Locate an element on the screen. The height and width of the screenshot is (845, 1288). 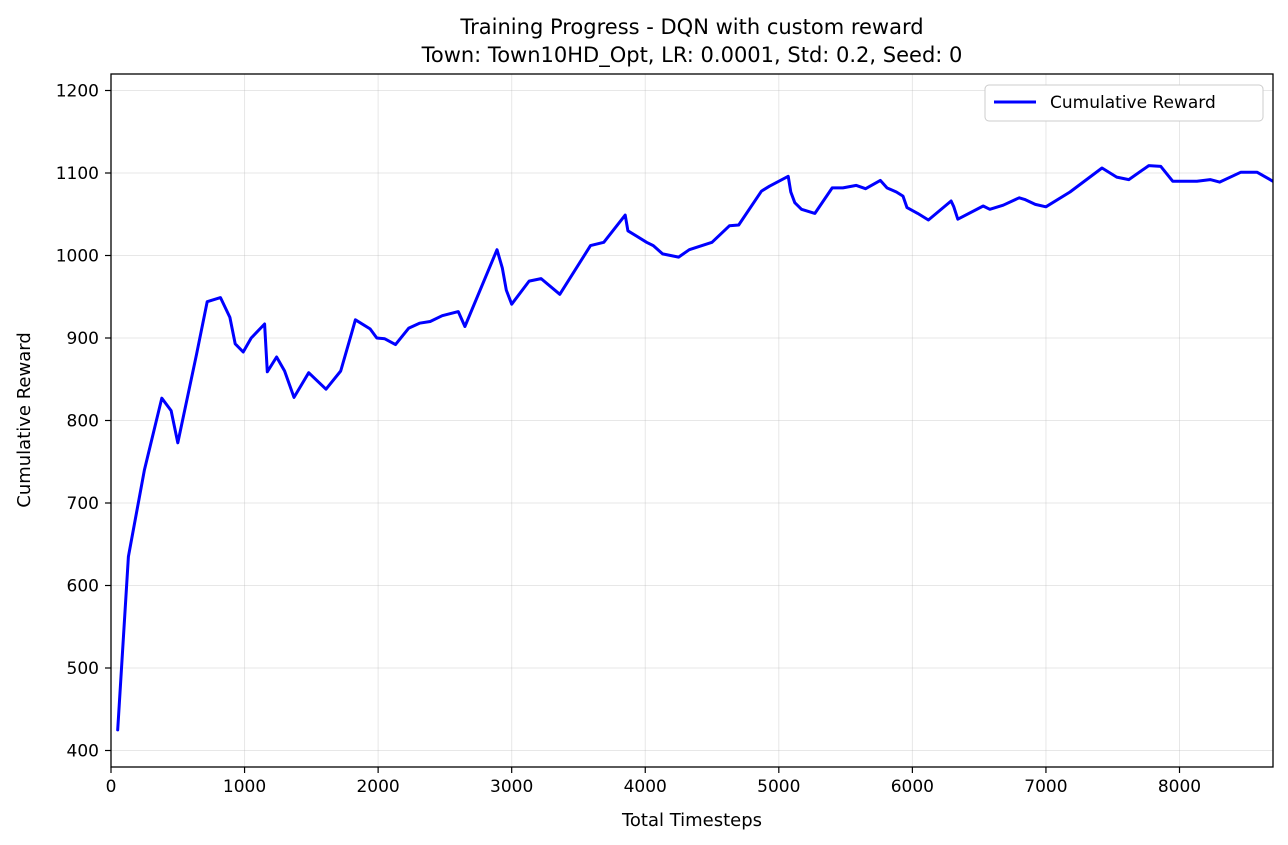
x-tick-label: 4000 is located at coordinates (645, 787).